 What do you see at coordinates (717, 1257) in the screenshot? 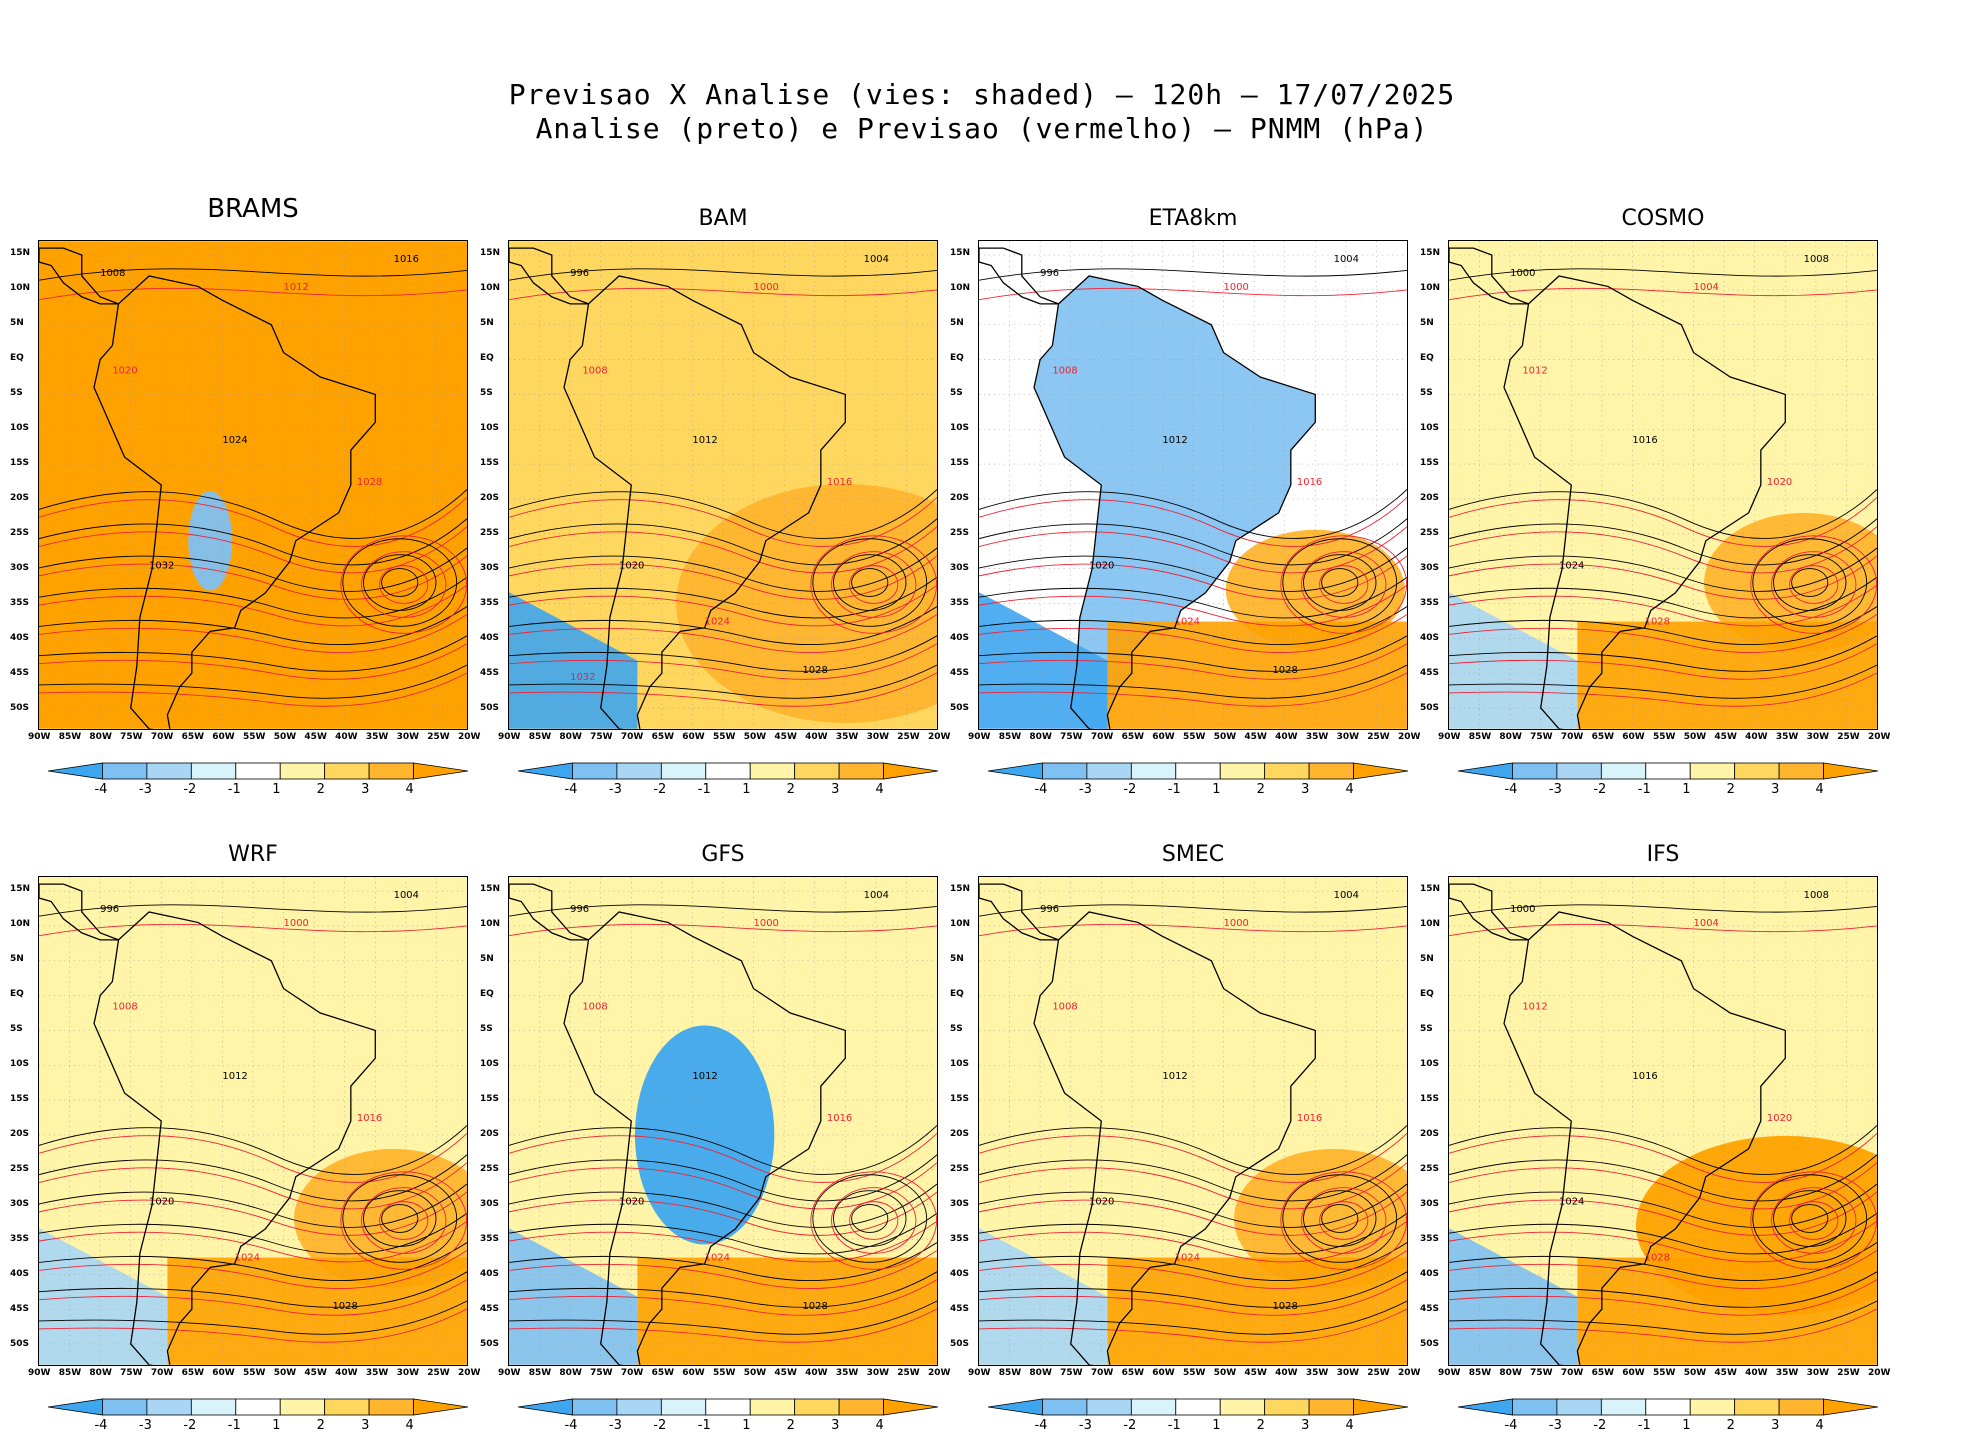
I see `contour-label: 1024` at bounding box center [717, 1257].